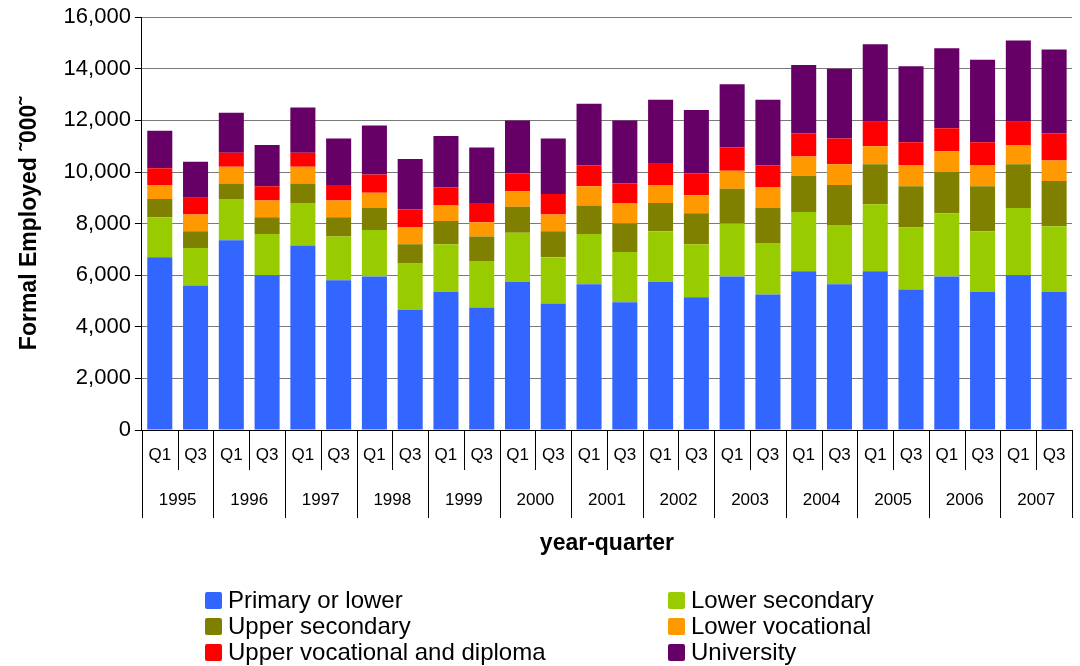 The width and height of the screenshot is (1080, 666). Describe the element at coordinates (97, 16) in the screenshot. I see `y-tick-label: 16,000` at that location.